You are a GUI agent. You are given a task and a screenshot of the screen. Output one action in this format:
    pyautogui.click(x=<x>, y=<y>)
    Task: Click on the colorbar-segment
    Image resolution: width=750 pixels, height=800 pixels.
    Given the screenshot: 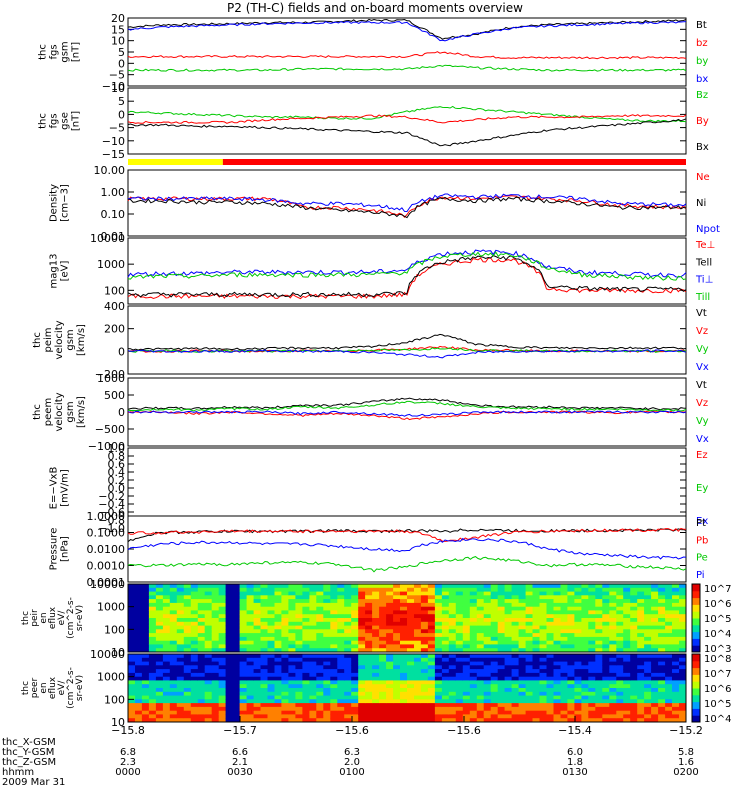 What is the action you would take?
    pyautogui.click(x=696, y=658)
    